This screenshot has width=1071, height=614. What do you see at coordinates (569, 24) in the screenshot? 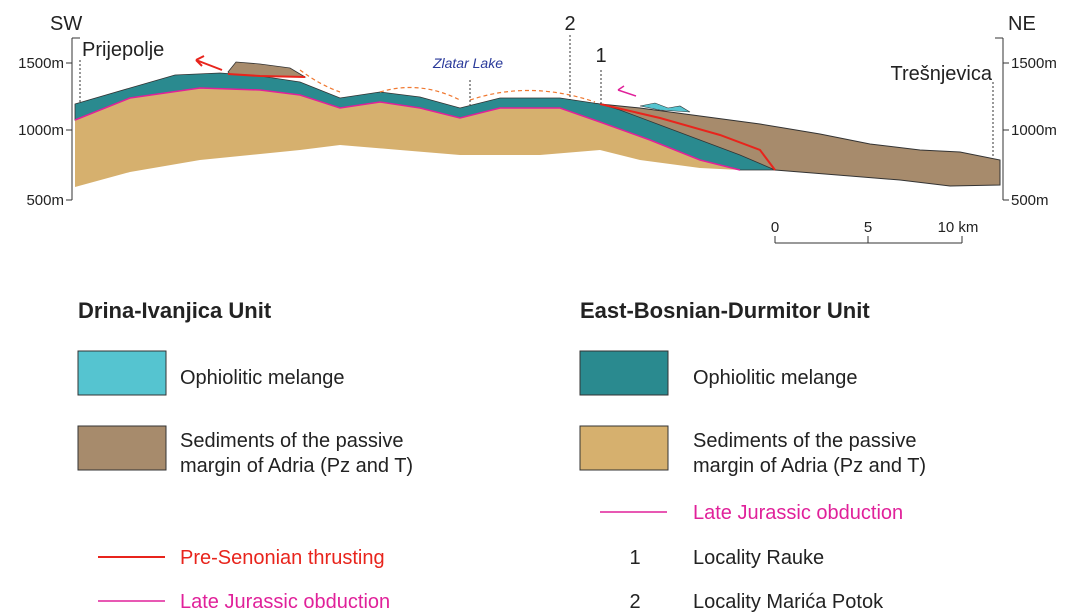
I see `locality-label: 2` at bounding box center [569, 24].